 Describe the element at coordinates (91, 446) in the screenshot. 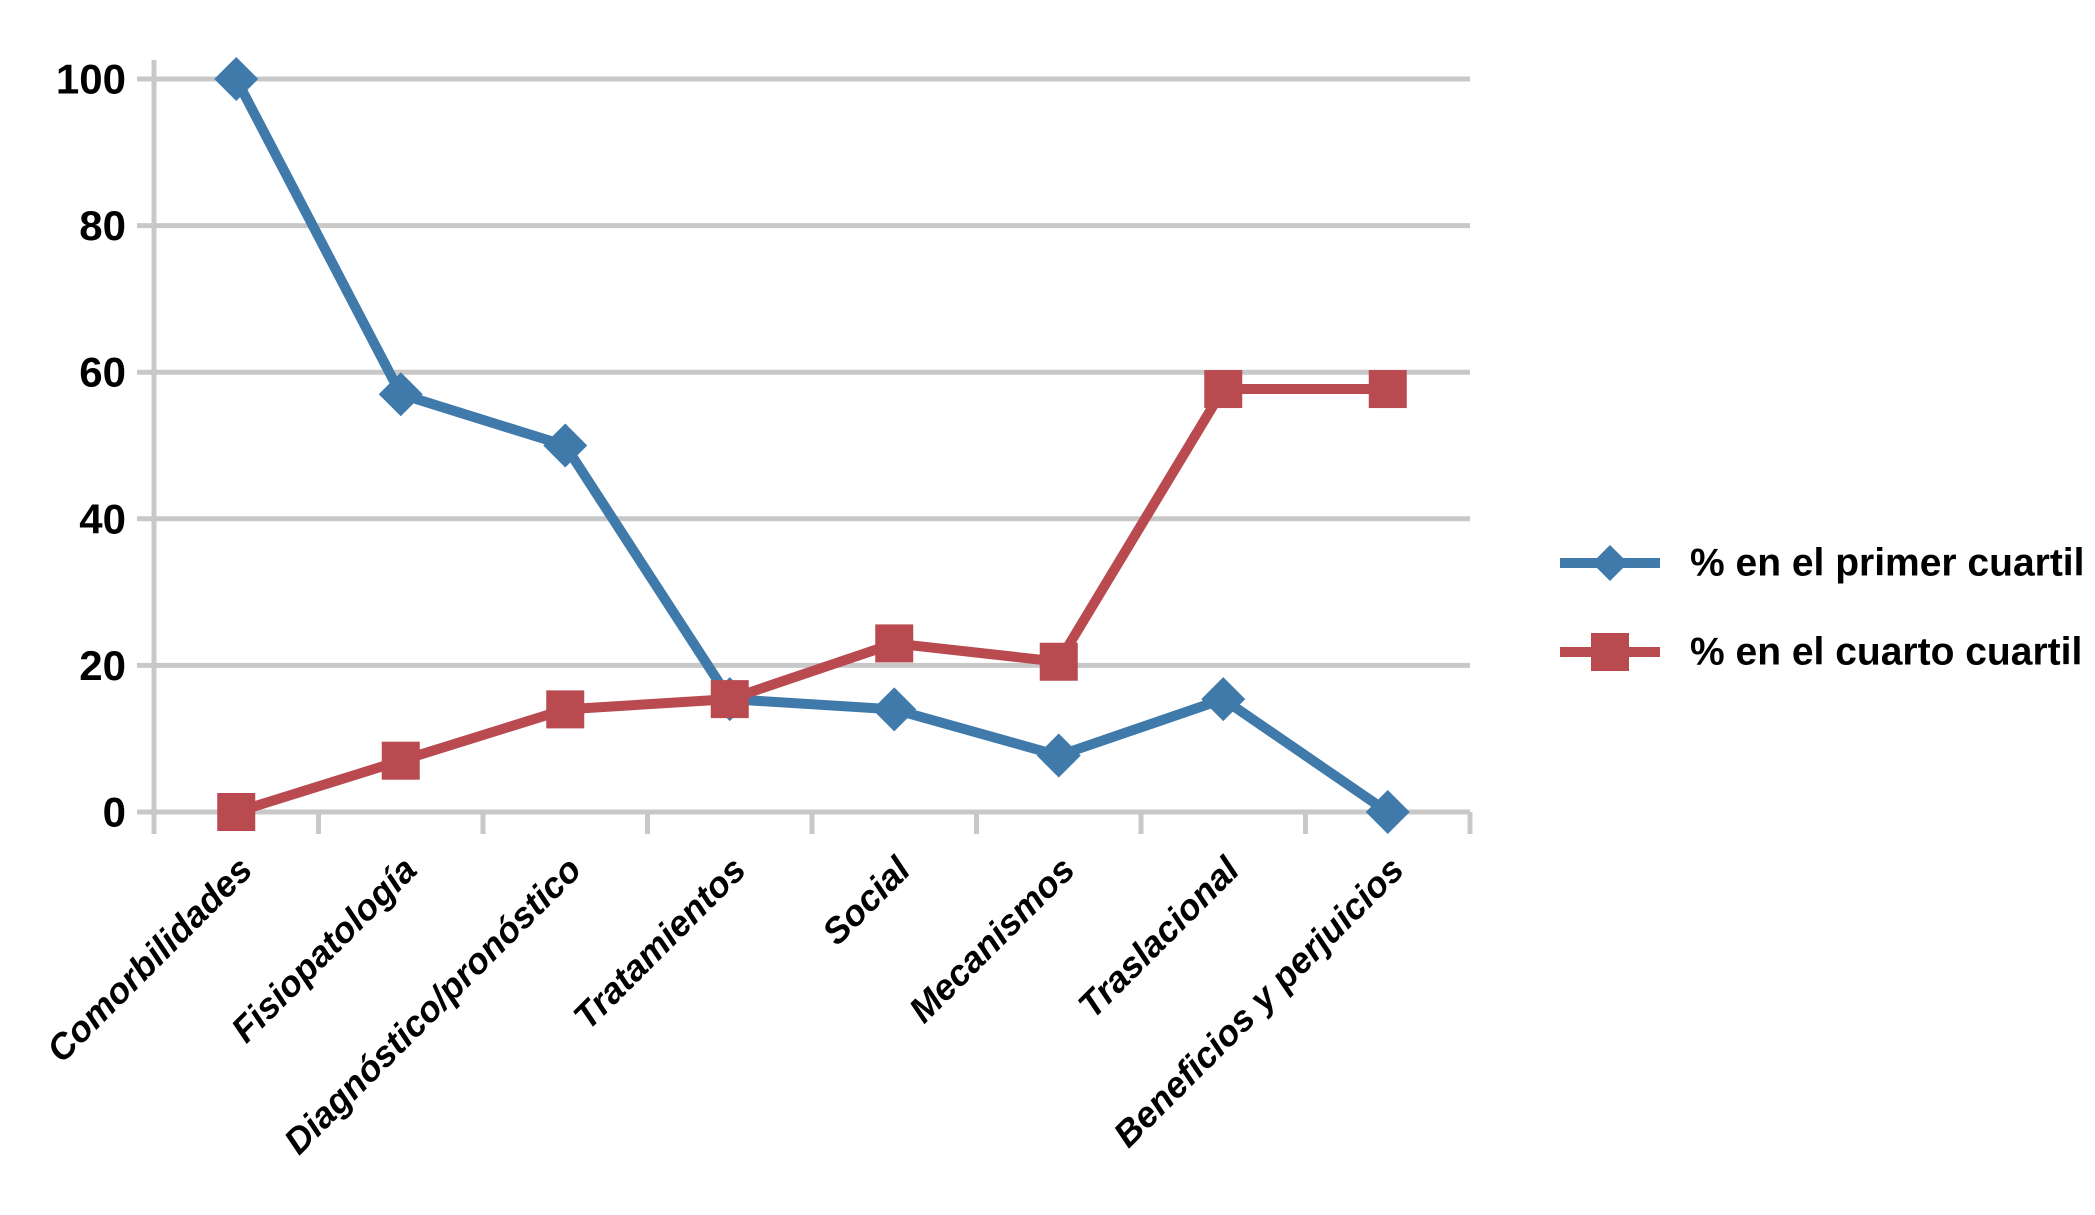

I see `y-axis-labels: 0 20 40 60 80 100` at that location.